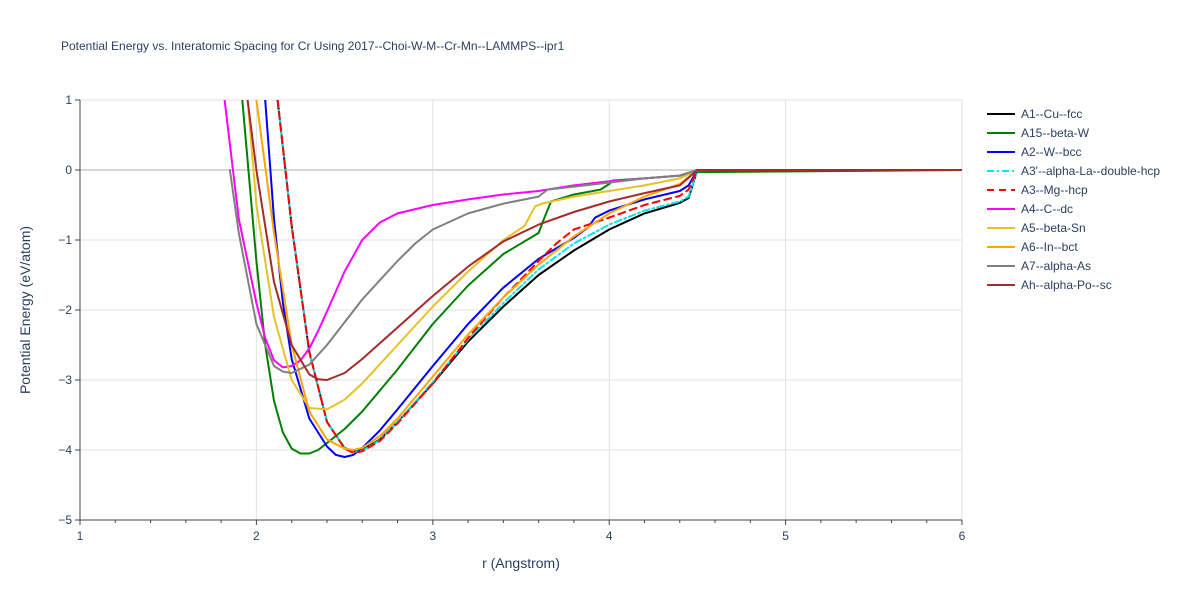 The height and width of the screenshot is (605, 1200). What do you see at coordinates (25, 310) in the screenshot?
I see `y-axis-title: Potential Energy (eV/atom)` at bounding box center [25, 310].